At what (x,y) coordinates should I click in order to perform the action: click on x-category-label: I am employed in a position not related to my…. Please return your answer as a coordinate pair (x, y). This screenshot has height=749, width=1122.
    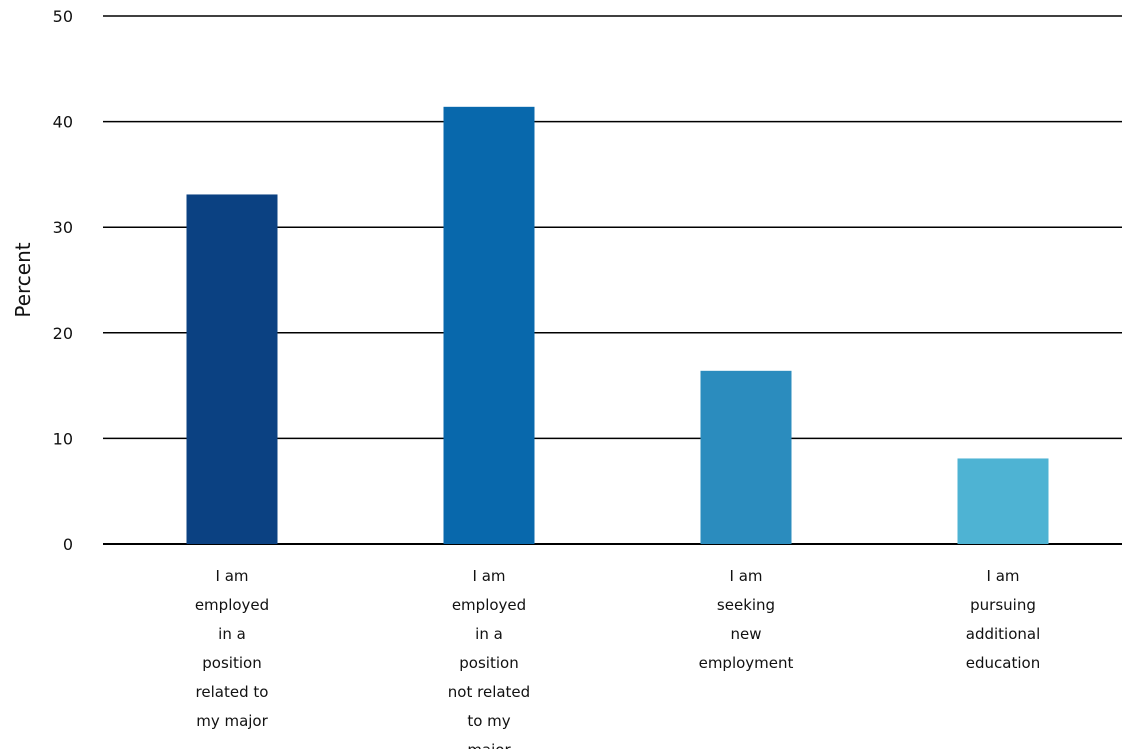
    Looking at the image, I should click on (489, 658).